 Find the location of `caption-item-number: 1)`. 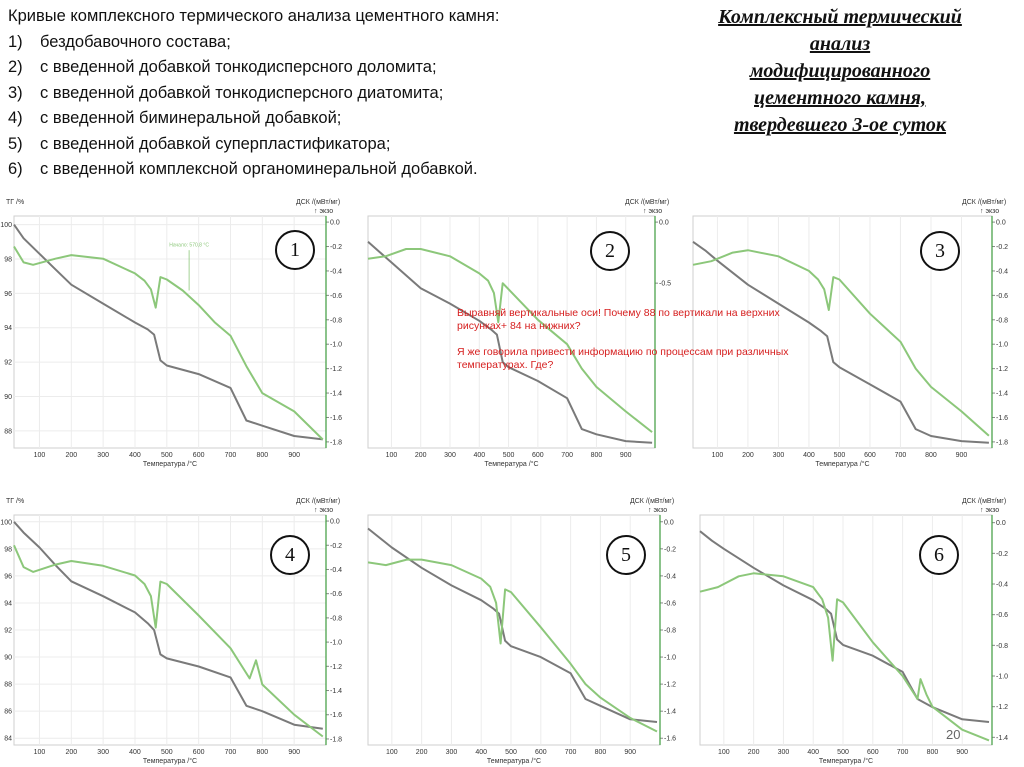

caption-item-number: 1) is located at coordinates (15, 41).